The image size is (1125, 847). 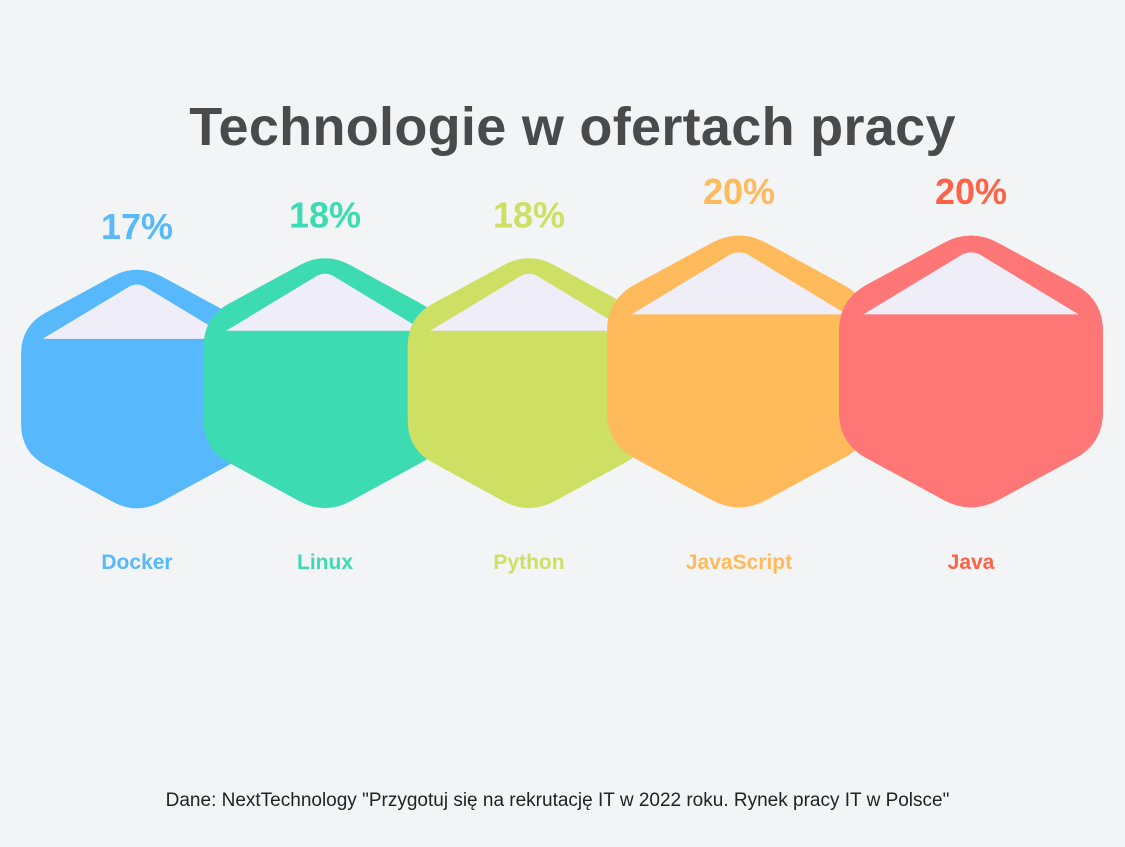 I want to click on bar-java: 20% Java, so click(x=971, y=372).